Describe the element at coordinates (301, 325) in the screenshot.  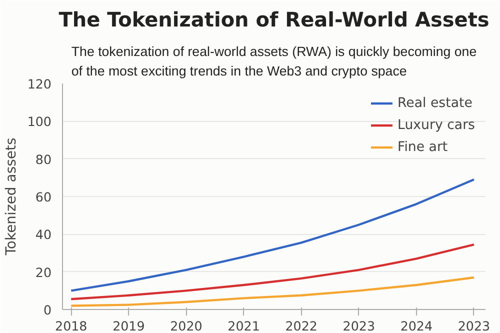
I see `x-tick-label: 2022` at that location.